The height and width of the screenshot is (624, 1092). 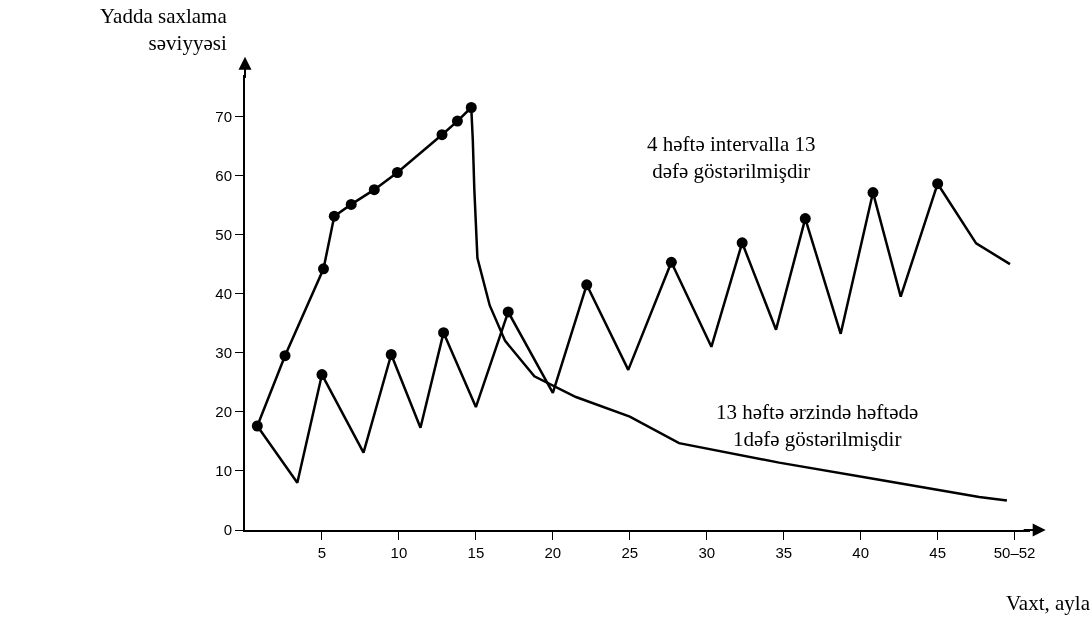 What do you see at coordinates (223, 352) in the screenshot?
I see `y-tick-label: 30` at bounding box center [223, 352].